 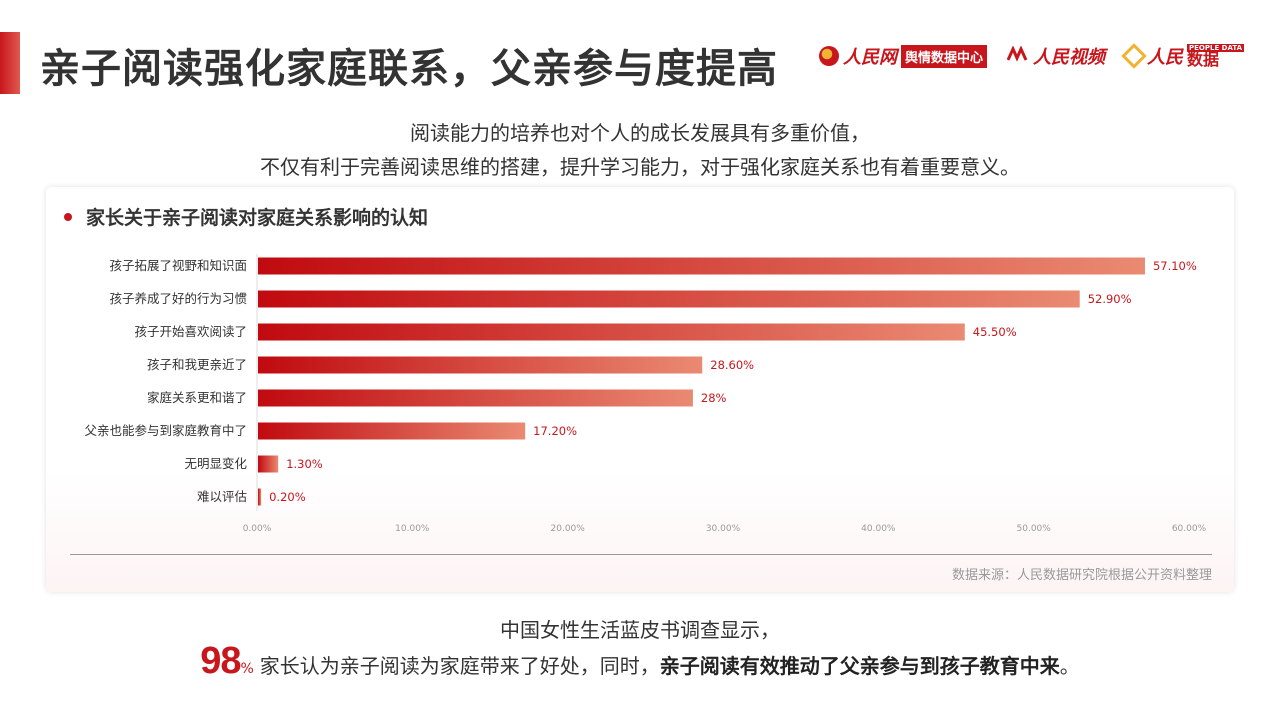 What do you see at coordinates (1215, 48) in the screenshot?
I see `people-data-logo-small: PEOPLE DATA` at bounding box center [1215, 48].